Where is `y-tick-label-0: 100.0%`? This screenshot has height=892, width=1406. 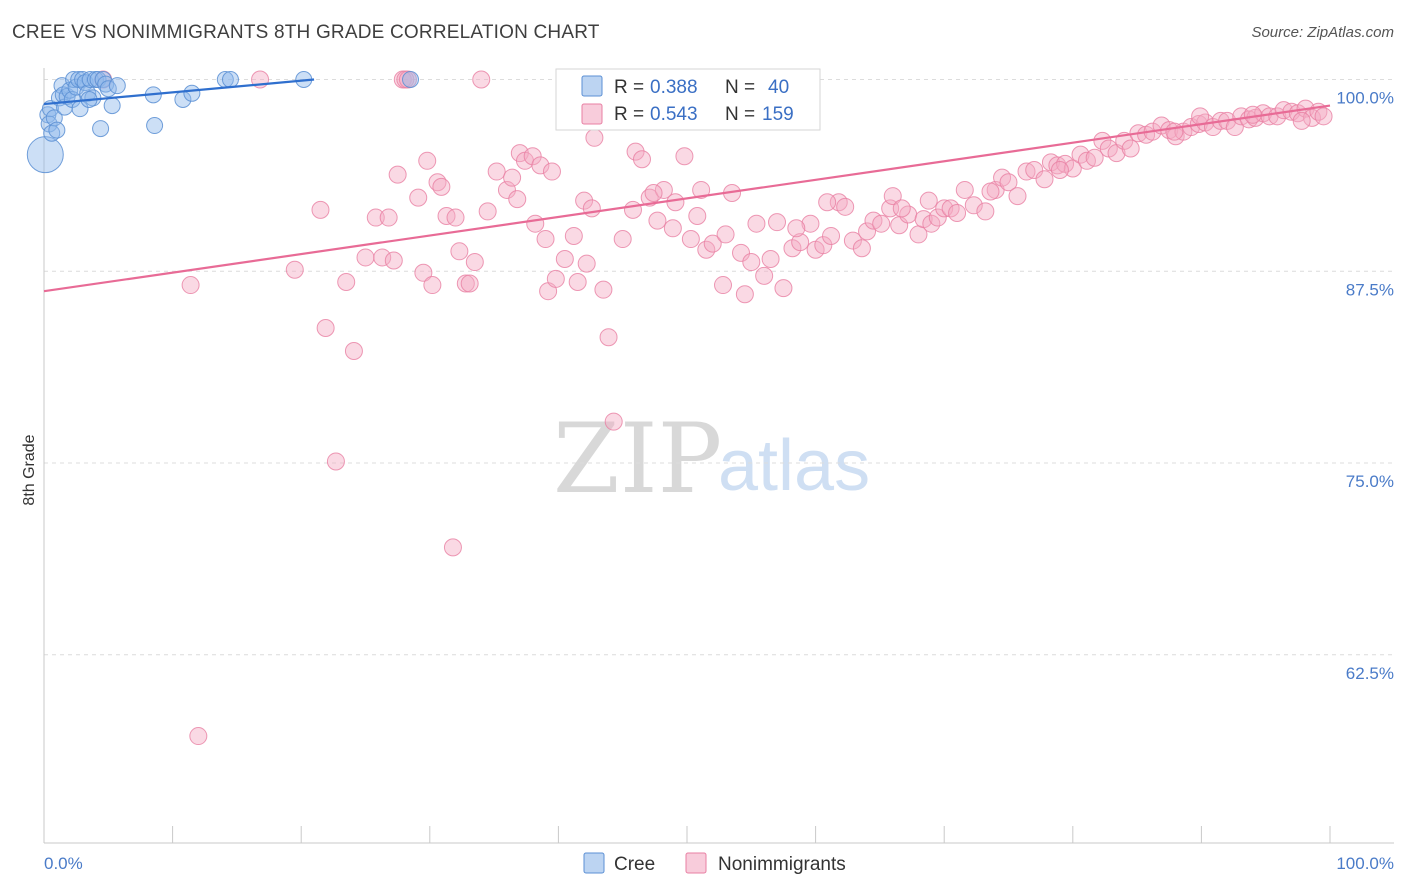 y-tick-label-0: 100.0% is located at coordinates (1365, 98).